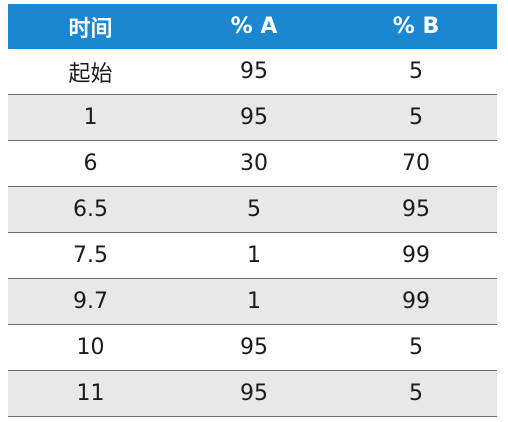 The height and width of the screenshot is (422, 508). Describe the element at coordinates (416, 26) in the screenshot. I see `header-percent-b: % B` at that location.